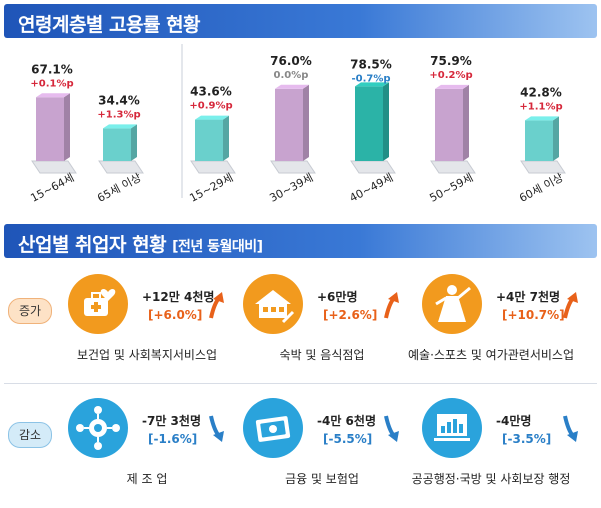  I want to click on industry-change: [-3.5%], so click(527, 439).